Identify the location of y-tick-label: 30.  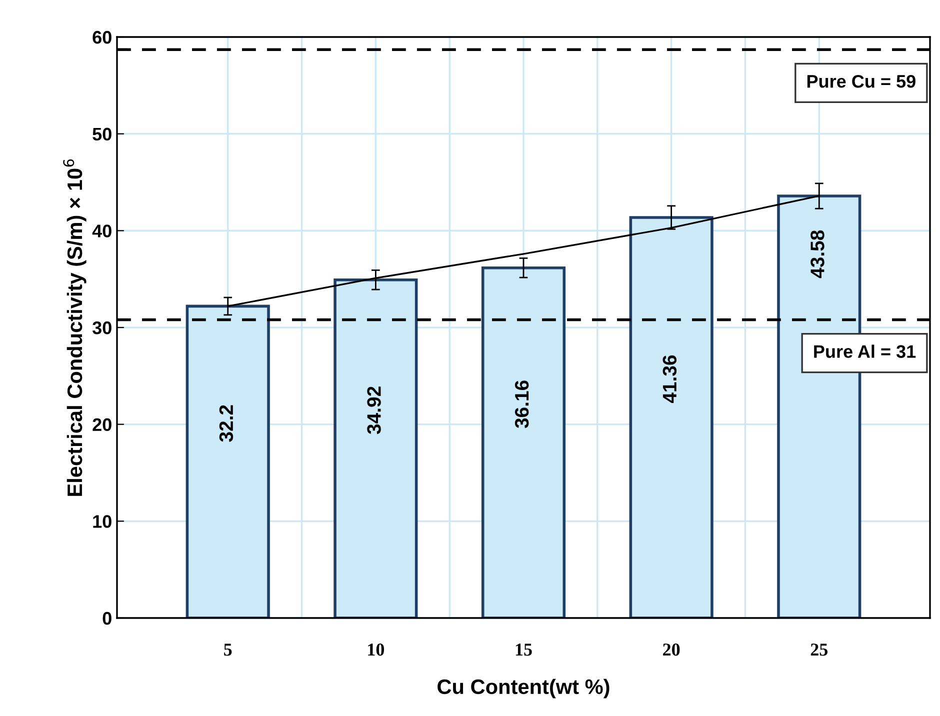
(102, 327).